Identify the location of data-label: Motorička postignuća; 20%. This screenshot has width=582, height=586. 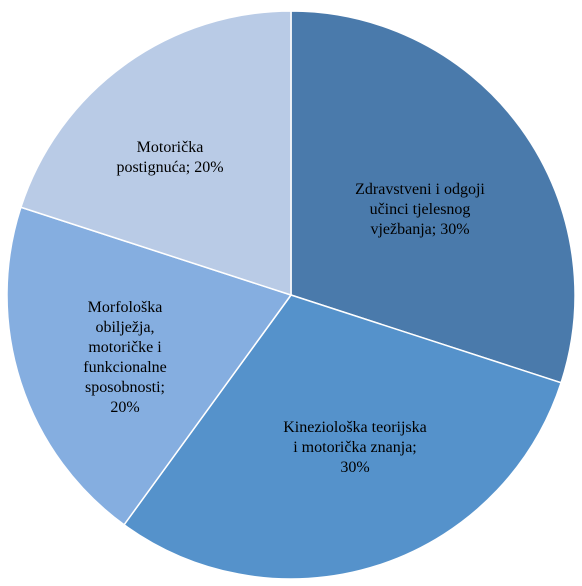
(170, 158).